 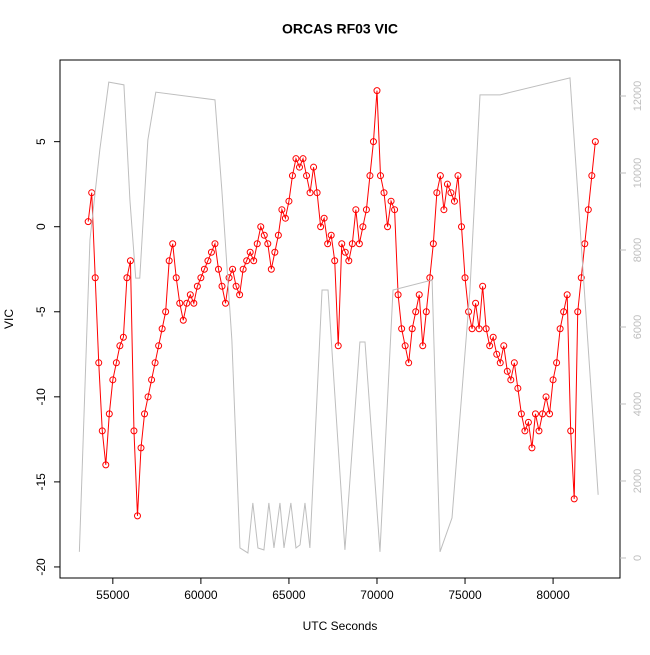 I want to click on y2-tick-label: 10000, so click(x=638, y=173).